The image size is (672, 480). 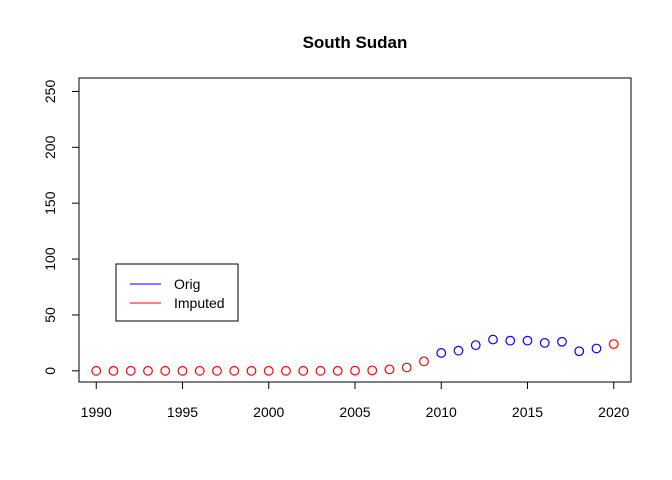 I want to click on y-axis: 0 50 100 150 200 250, so click(x=61, y=227).